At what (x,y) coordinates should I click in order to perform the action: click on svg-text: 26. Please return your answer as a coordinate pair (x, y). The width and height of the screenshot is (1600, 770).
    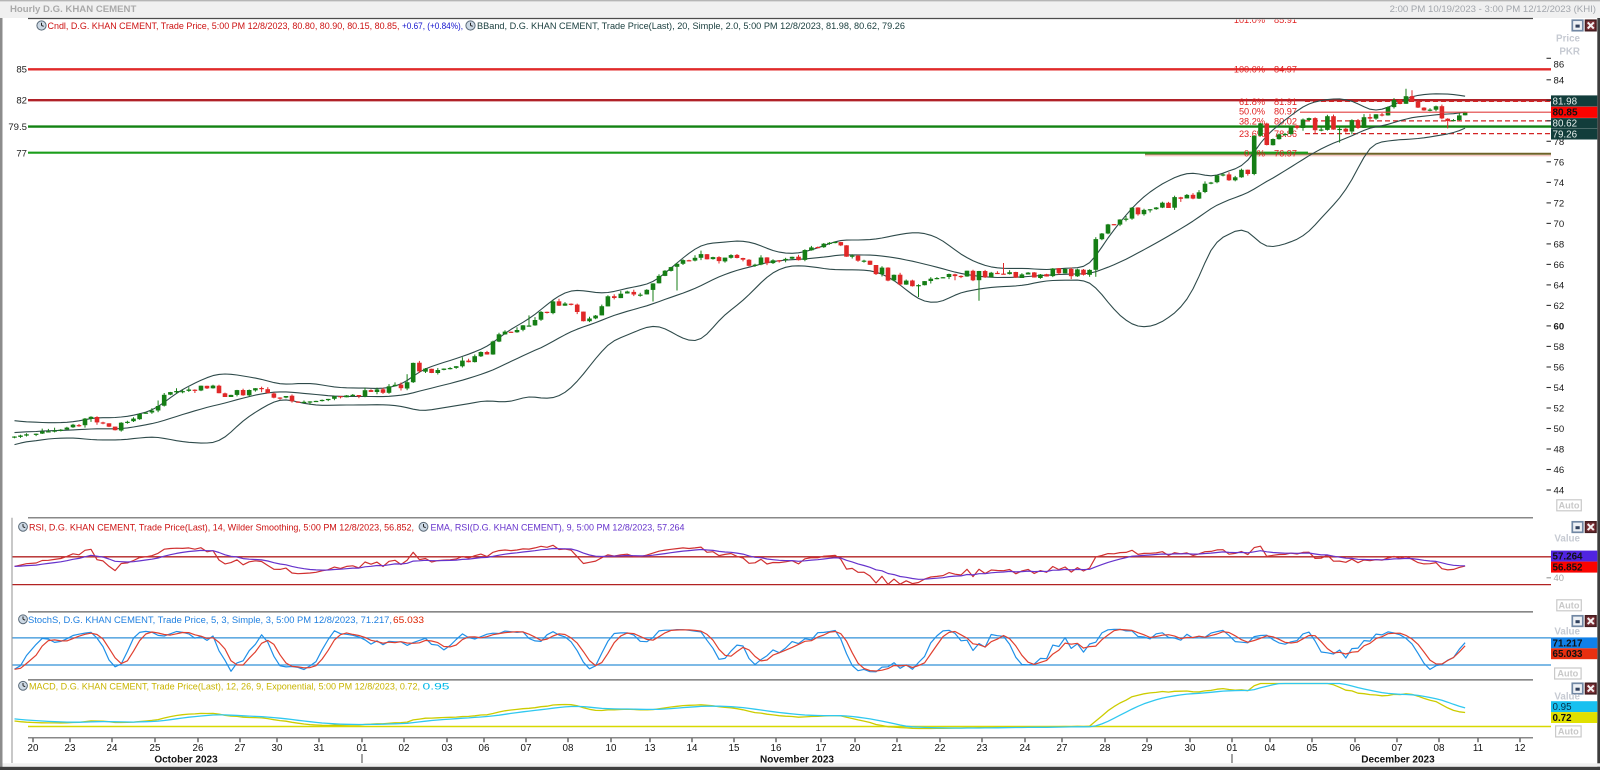
    Looking at the image, I should click on (198, 748).